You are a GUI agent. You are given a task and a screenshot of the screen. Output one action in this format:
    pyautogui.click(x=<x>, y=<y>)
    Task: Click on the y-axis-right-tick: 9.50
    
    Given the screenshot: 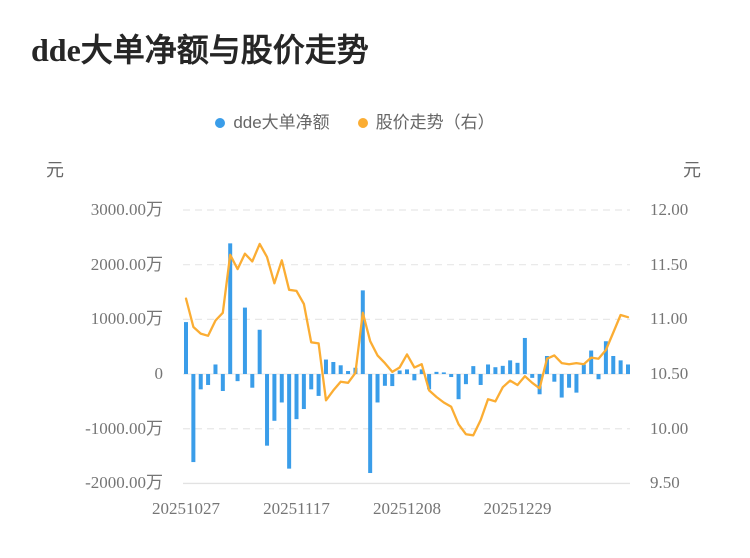 What is the action you would take?
    pyautogui.click(x=665, y=483)
    